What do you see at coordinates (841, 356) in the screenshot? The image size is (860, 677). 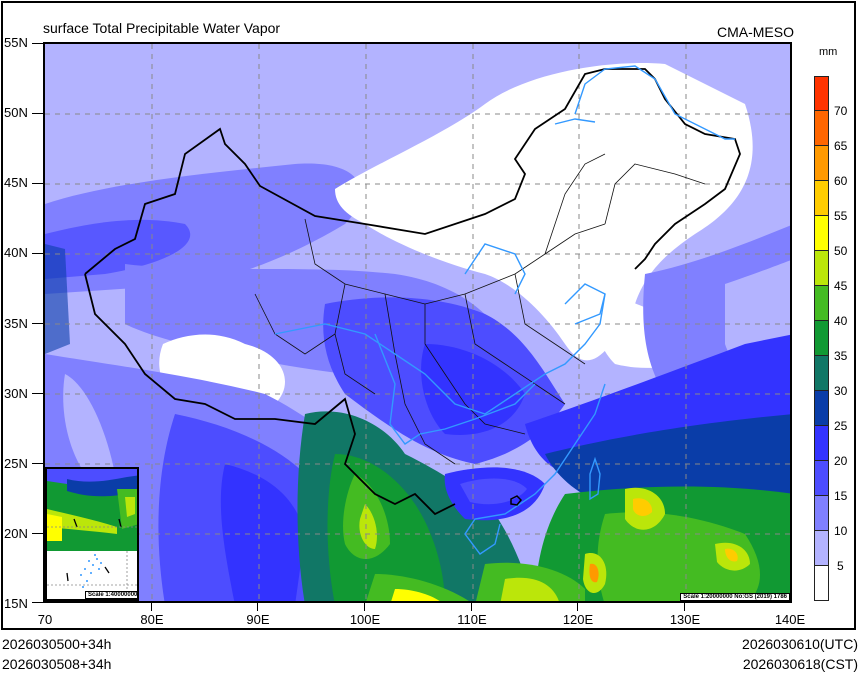 I see `colorbar-label: 35` at bounding box center [841, 356].